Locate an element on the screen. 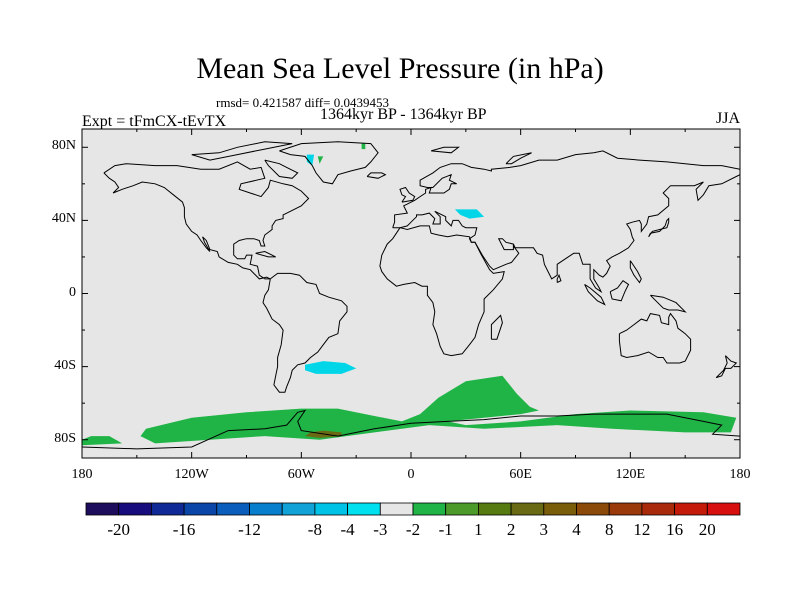 This screenshot has height=600, width=800. colorbar-label: 16 is located at coordinates (675, 529).